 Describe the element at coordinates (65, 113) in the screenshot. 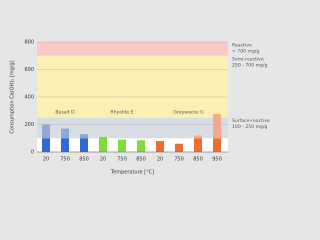

I see `group-label: Basalt D` at that location.